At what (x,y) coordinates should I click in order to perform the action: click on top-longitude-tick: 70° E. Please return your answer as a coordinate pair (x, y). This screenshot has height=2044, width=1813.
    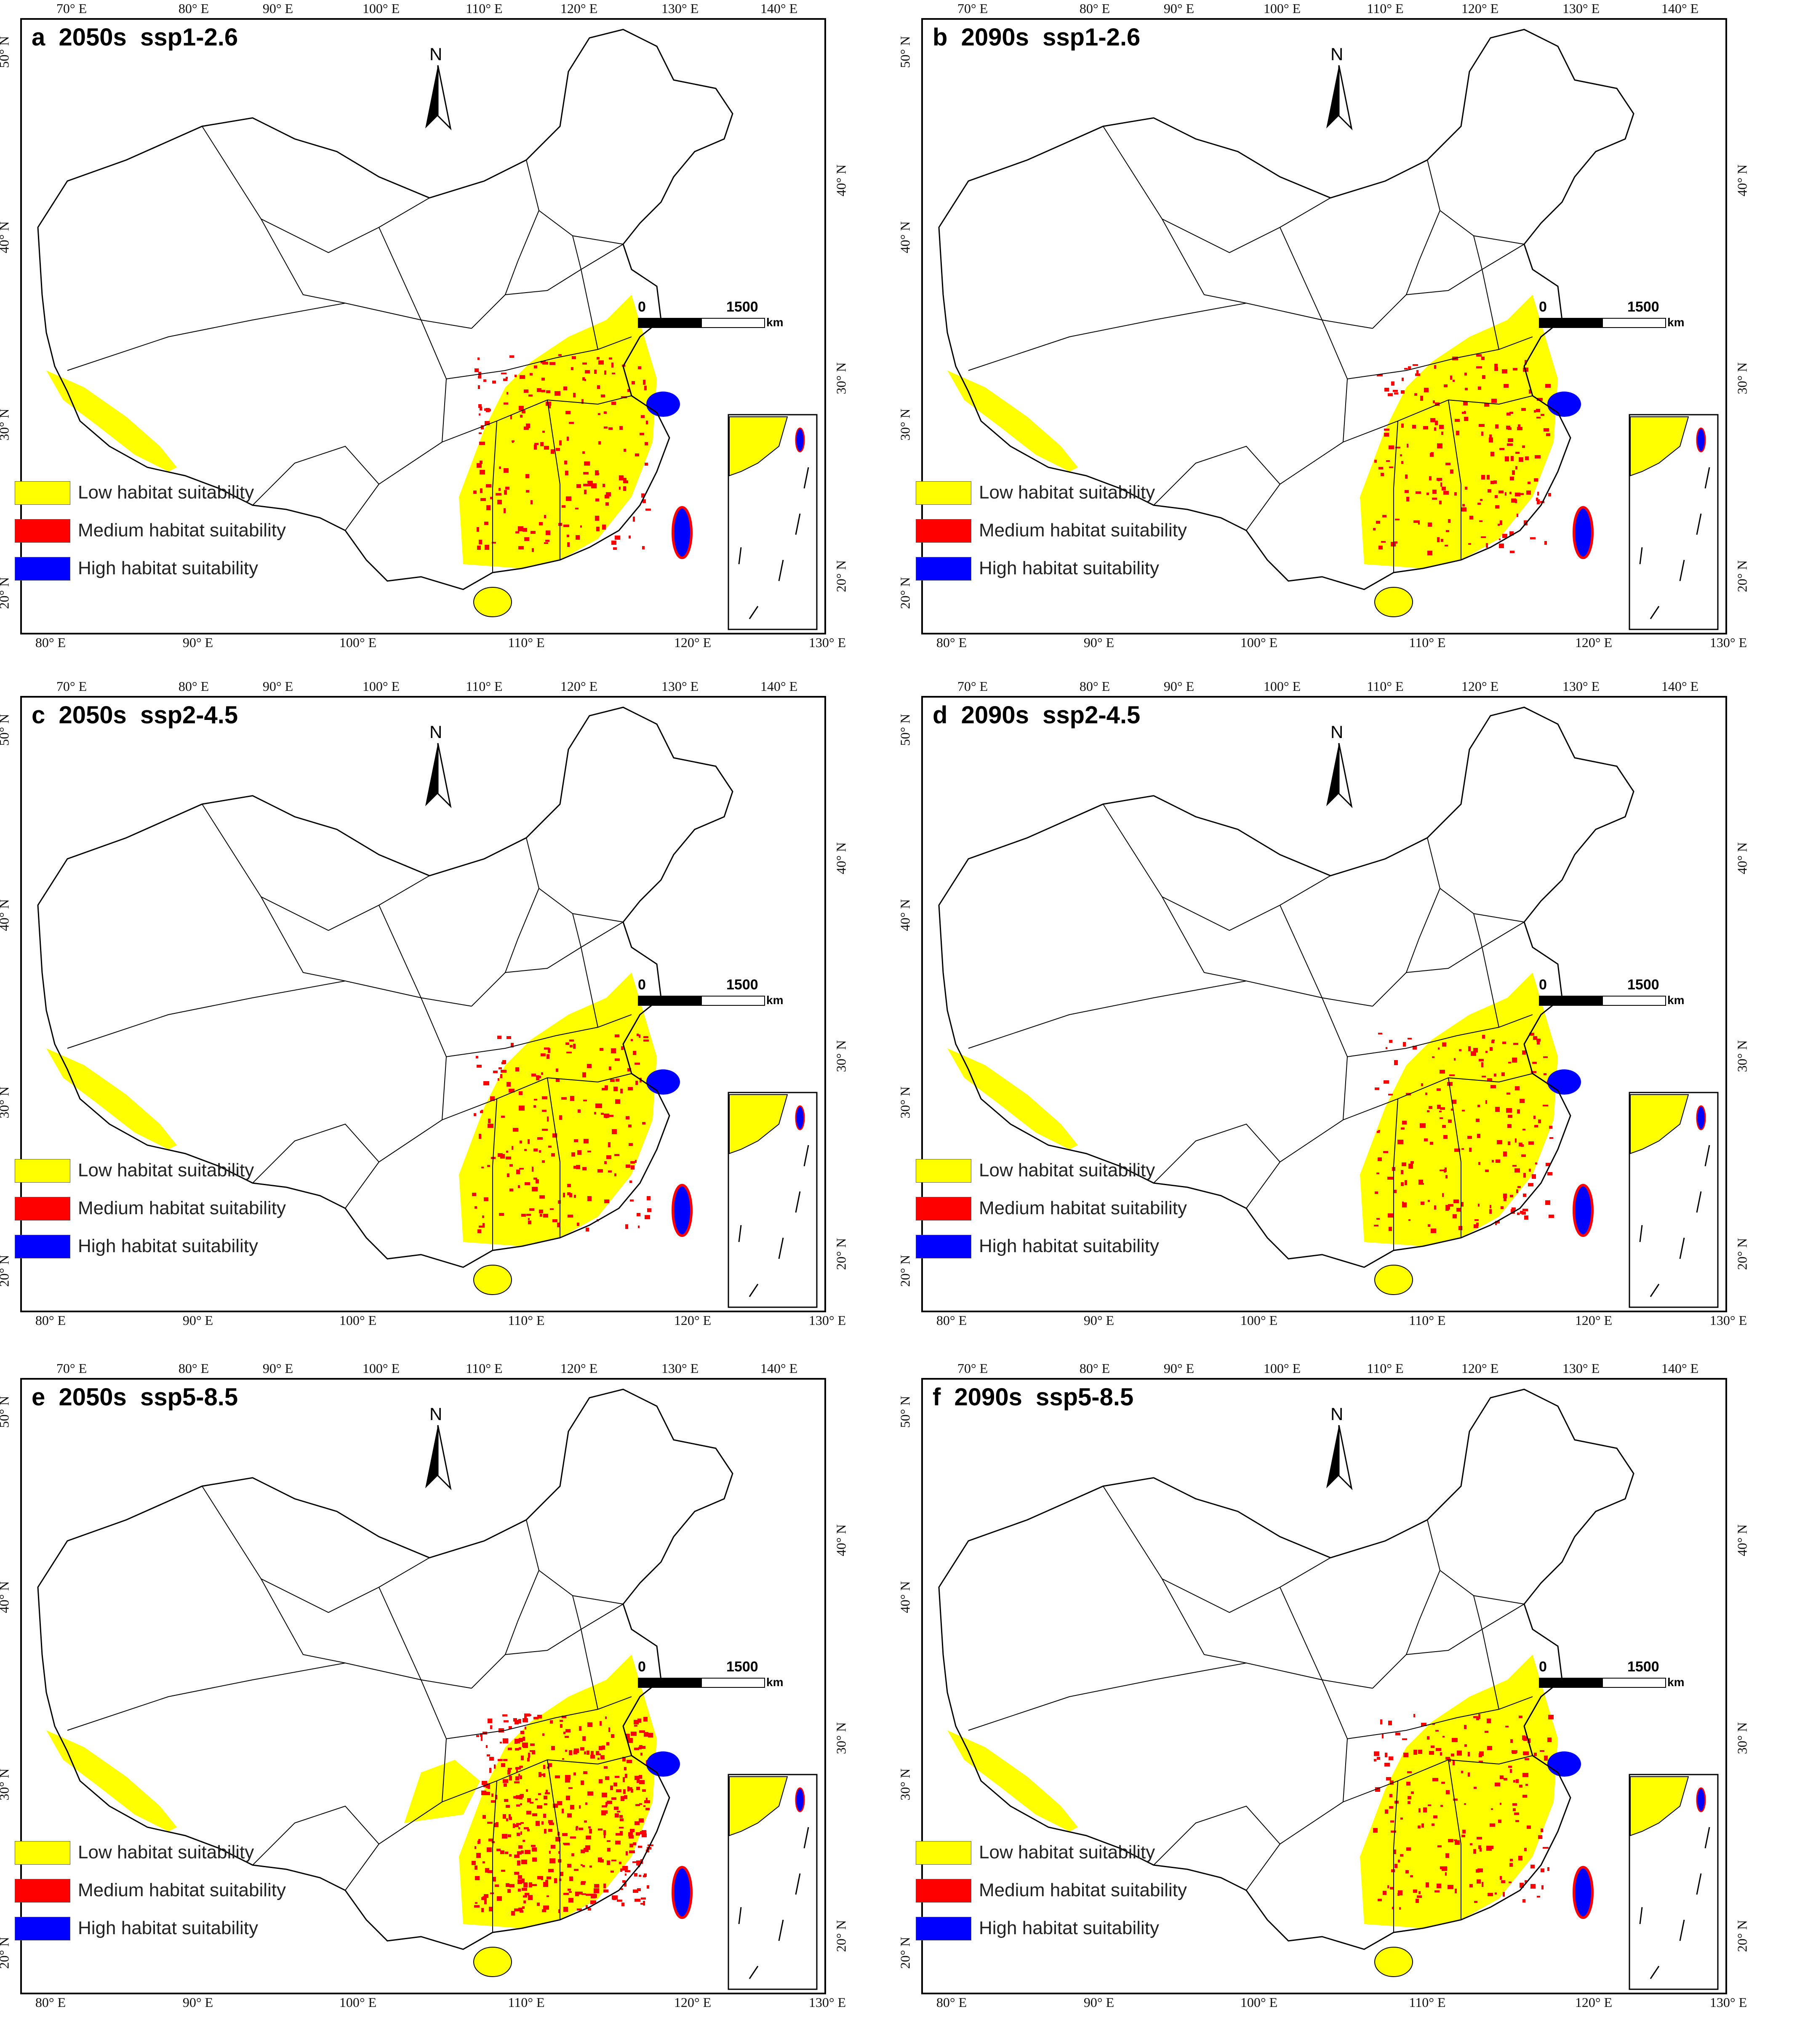
    Looking at the image, I should click on (972, 8).